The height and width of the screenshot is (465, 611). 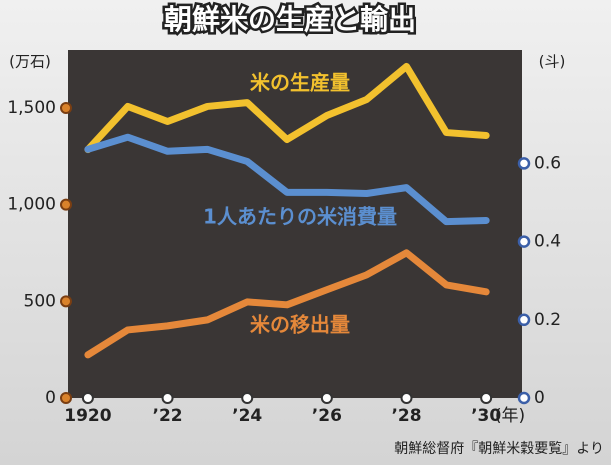 I want to click on series-label: 米の生産量, so click(x=300, y=83).